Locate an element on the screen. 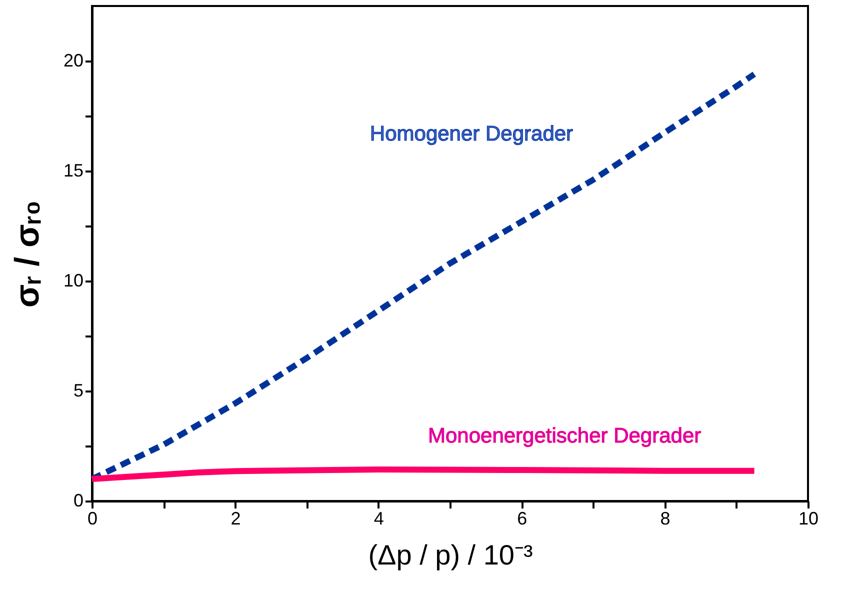 Image resolution: width=847 pixels, height=596 pixels. x-axis-title: (Δp / p) / 10⁻³ is located at coordinates (450, 555).